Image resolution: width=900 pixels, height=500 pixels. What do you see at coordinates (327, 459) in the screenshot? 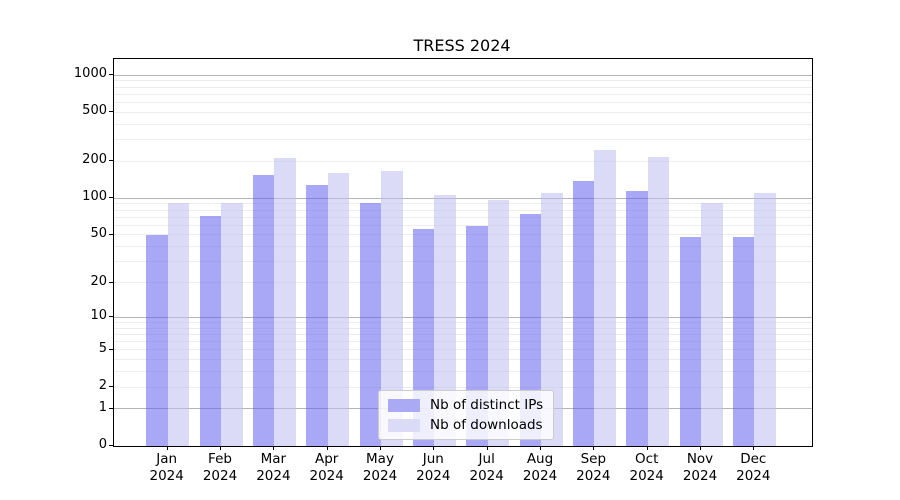
I see `x-tick-month: Apr` at bounding box center [327, 459].